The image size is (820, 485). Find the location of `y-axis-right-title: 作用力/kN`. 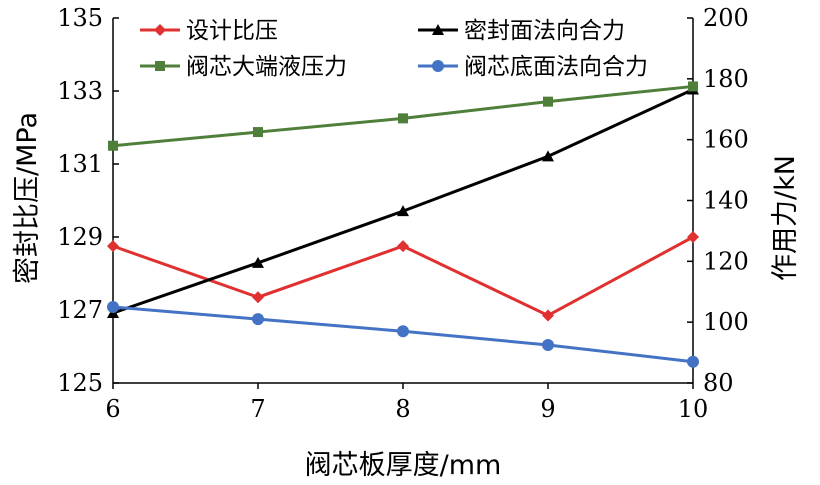

y-axis-right-title: 作用力/kN is located at coordinates (785, 218).